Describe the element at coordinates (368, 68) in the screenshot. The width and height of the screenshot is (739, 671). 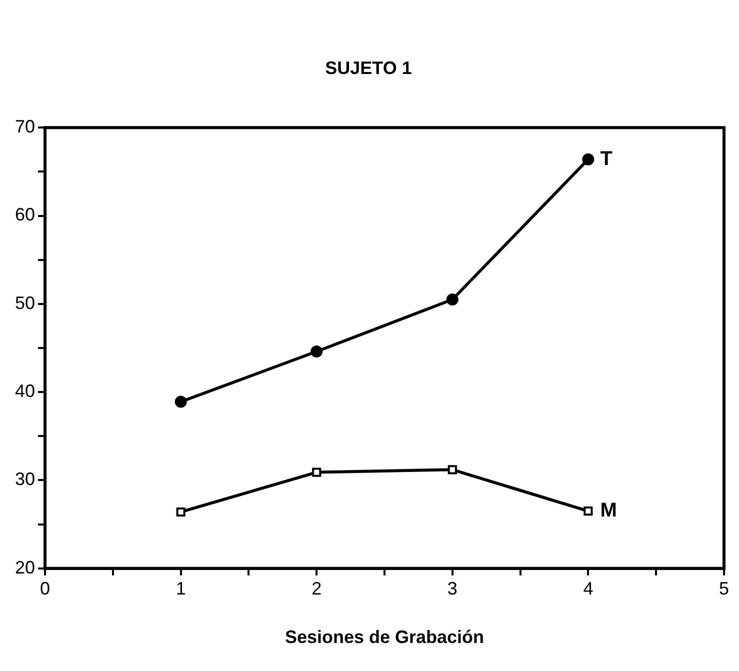
I see `chart-title: SUJETO 1` at that location.